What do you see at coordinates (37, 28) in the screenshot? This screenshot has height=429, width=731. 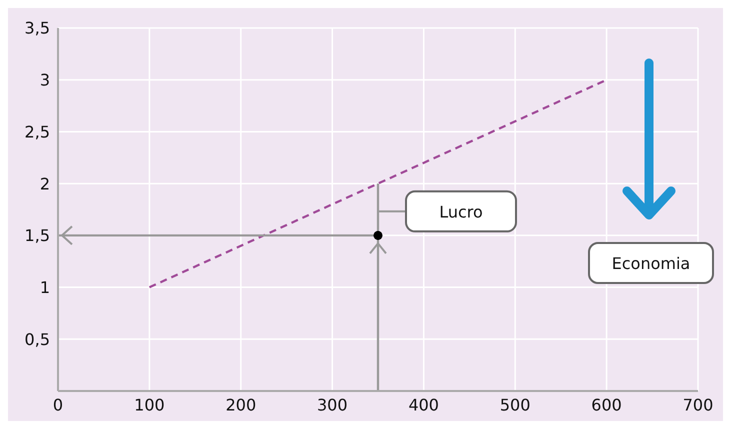 I see `y-tick-label: 3,5` at bounding box center [37, 28].